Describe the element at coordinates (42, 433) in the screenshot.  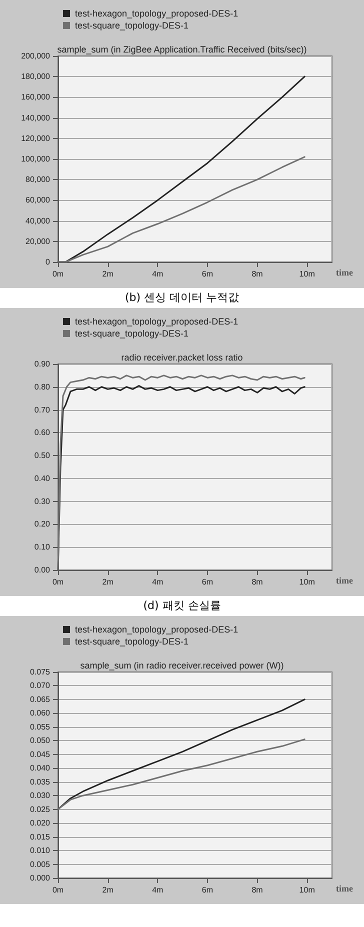
I see `y-tick-label: 0.60` at that location.